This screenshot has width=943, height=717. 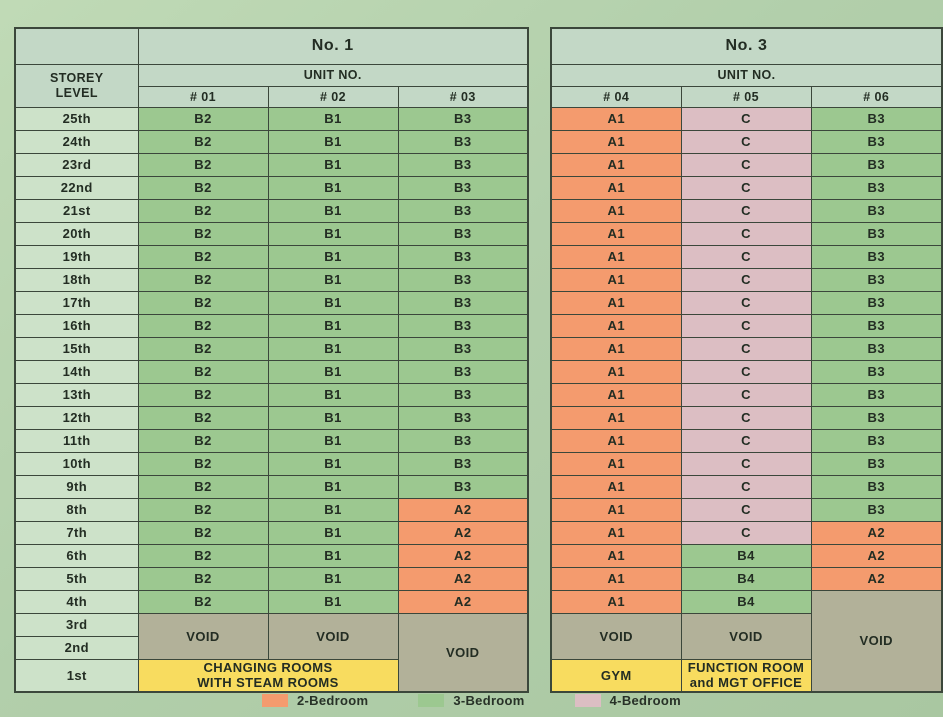 What do you see at coordinates (76, 394) in the screenshot?
I see `storey-cell: 13th` at bounding box center [76, 394].